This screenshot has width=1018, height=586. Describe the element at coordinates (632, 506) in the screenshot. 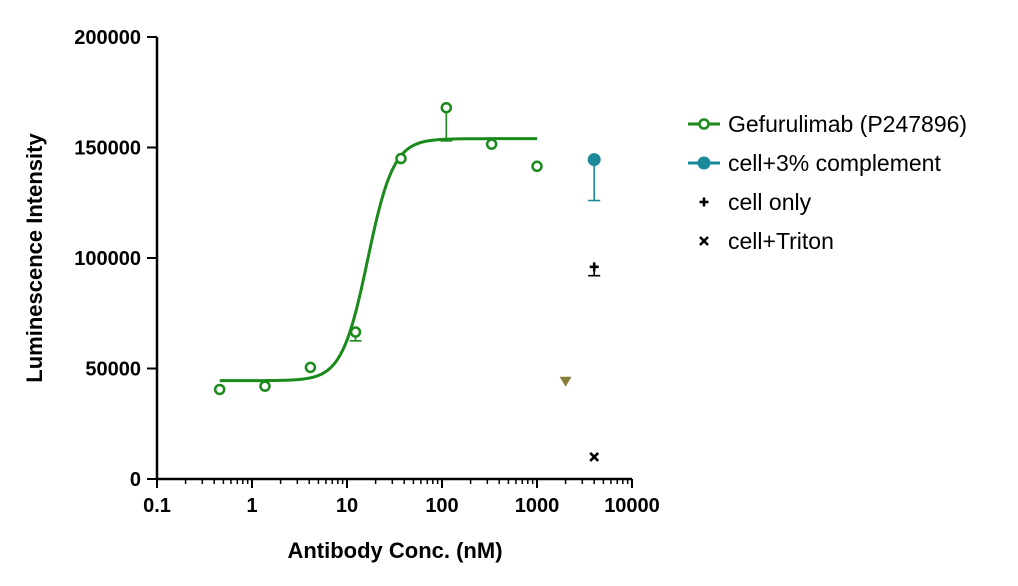

I see `x-tick-label: 10000` at that location.